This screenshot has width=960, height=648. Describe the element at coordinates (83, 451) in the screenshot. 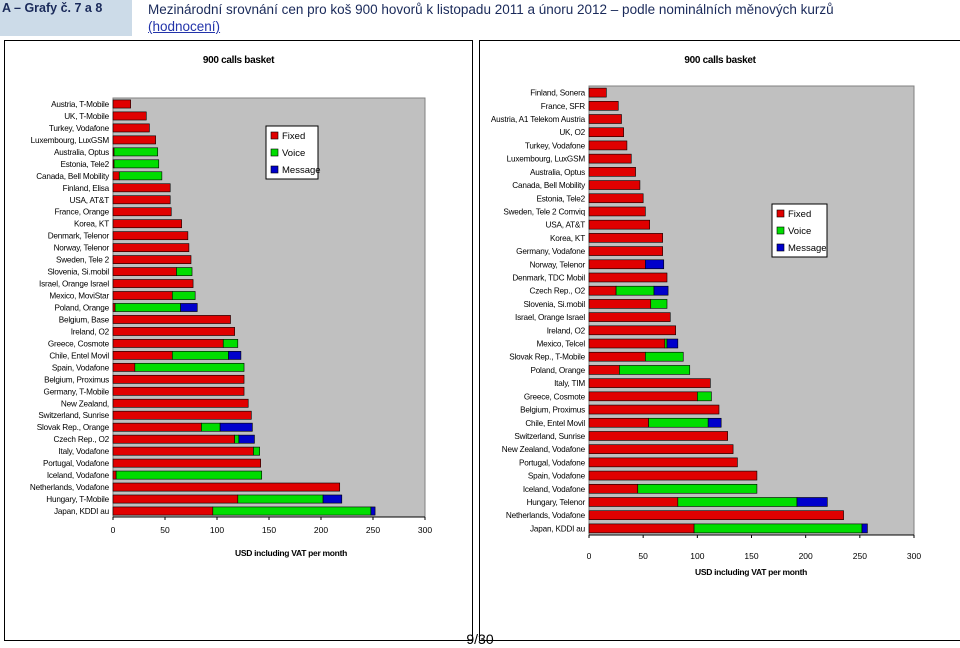

I see `category-label: Italy, Vodafone` at that location.